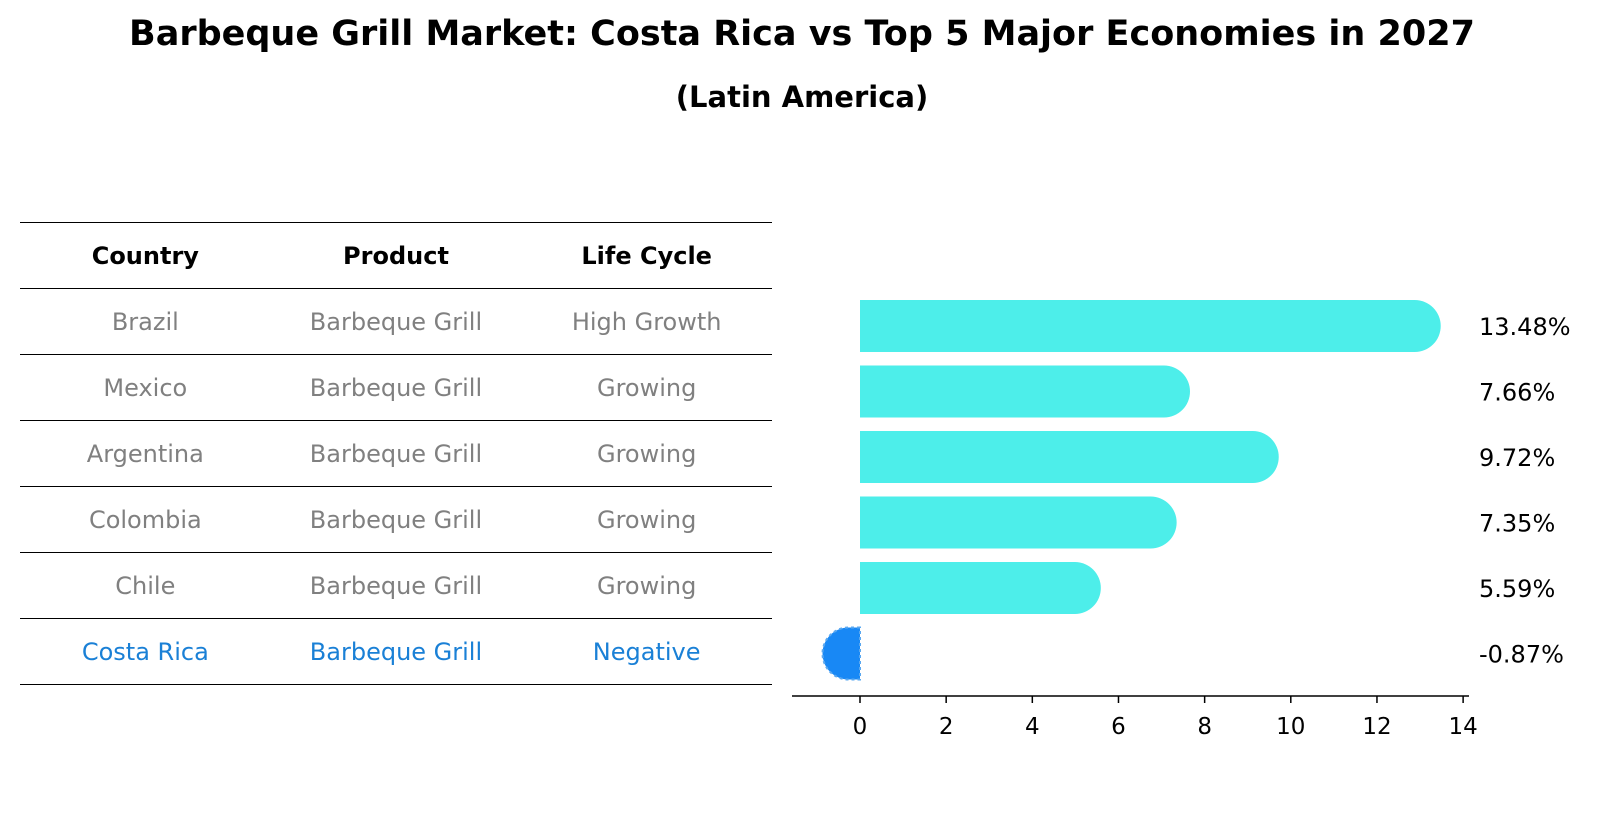  Describe the element at coordinates (802, 97) in the screenshot. I see `chart-subtitle: (Latin America)` at that location.